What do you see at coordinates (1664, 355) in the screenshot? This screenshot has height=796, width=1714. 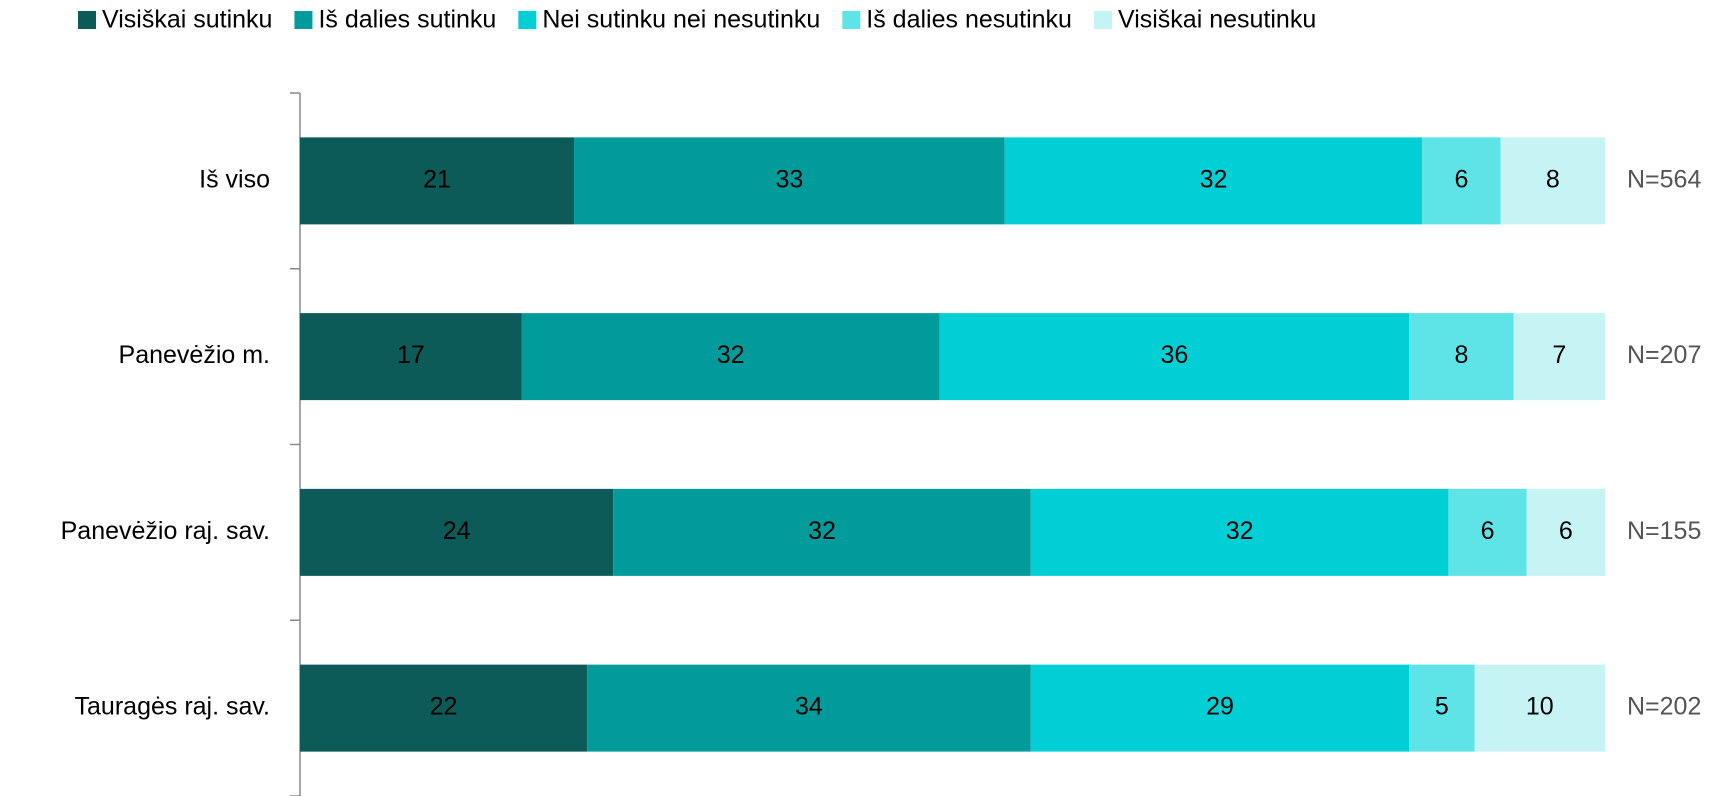 I see `sample-size: N=207` at bounding box center [1664, 355].